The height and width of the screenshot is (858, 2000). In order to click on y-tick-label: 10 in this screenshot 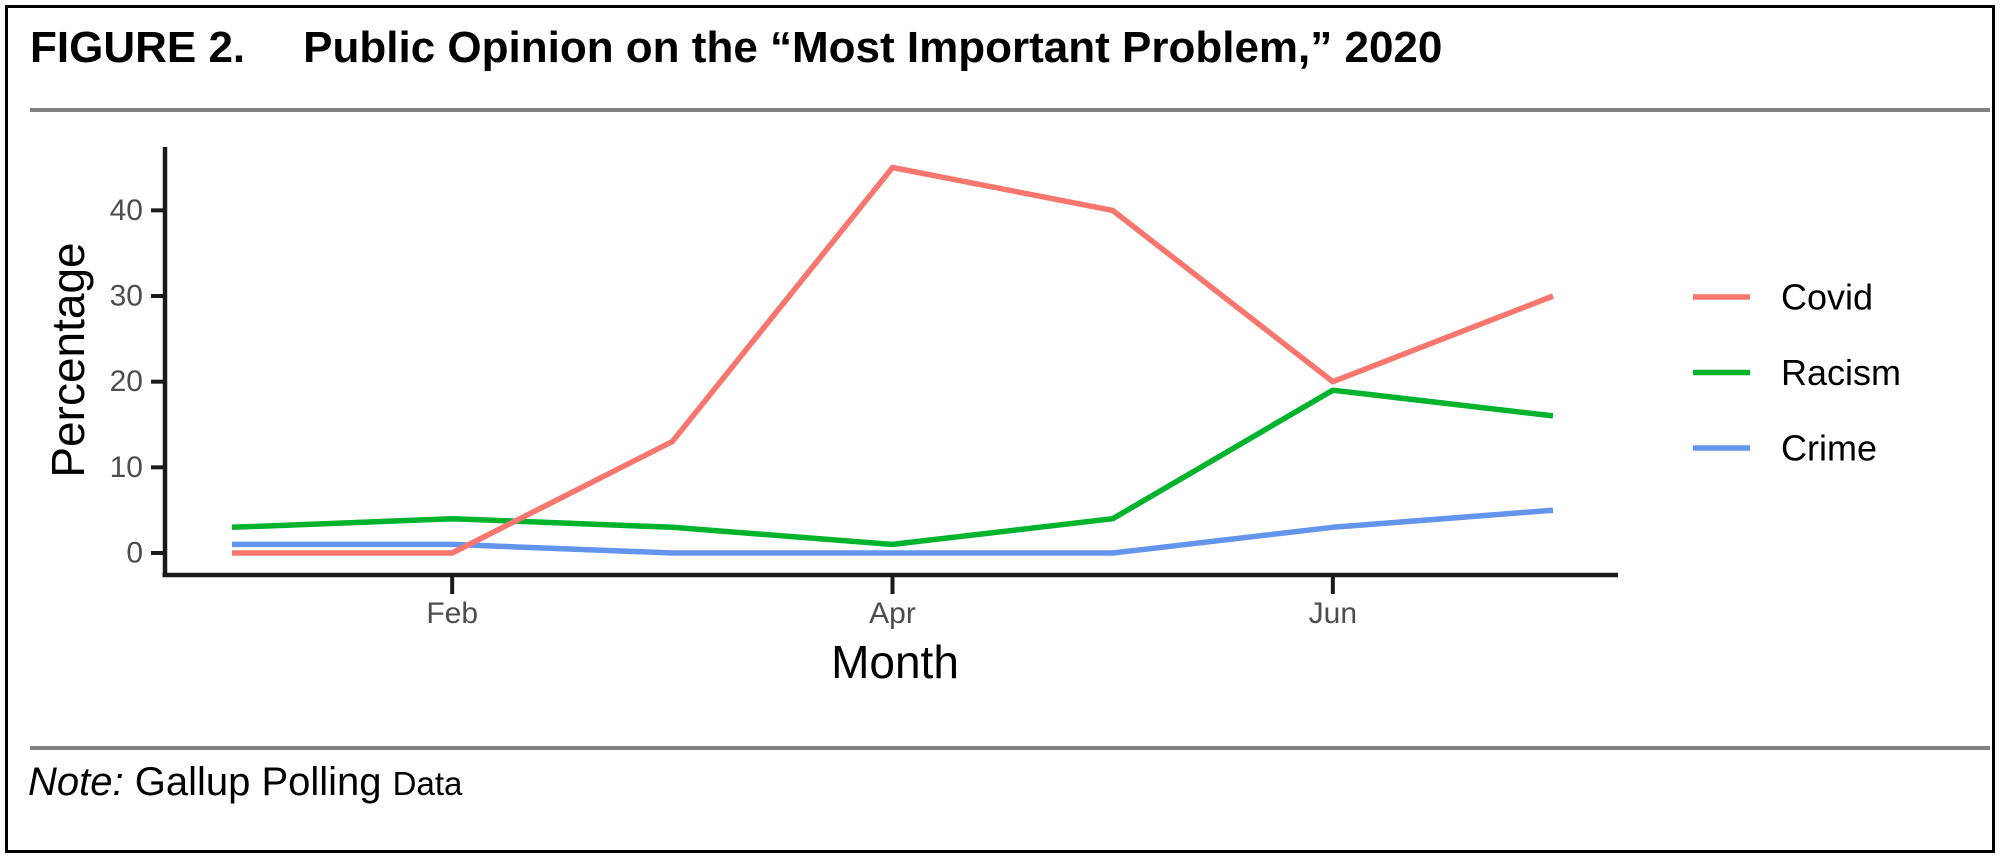, I will do `click(126, 467)`.